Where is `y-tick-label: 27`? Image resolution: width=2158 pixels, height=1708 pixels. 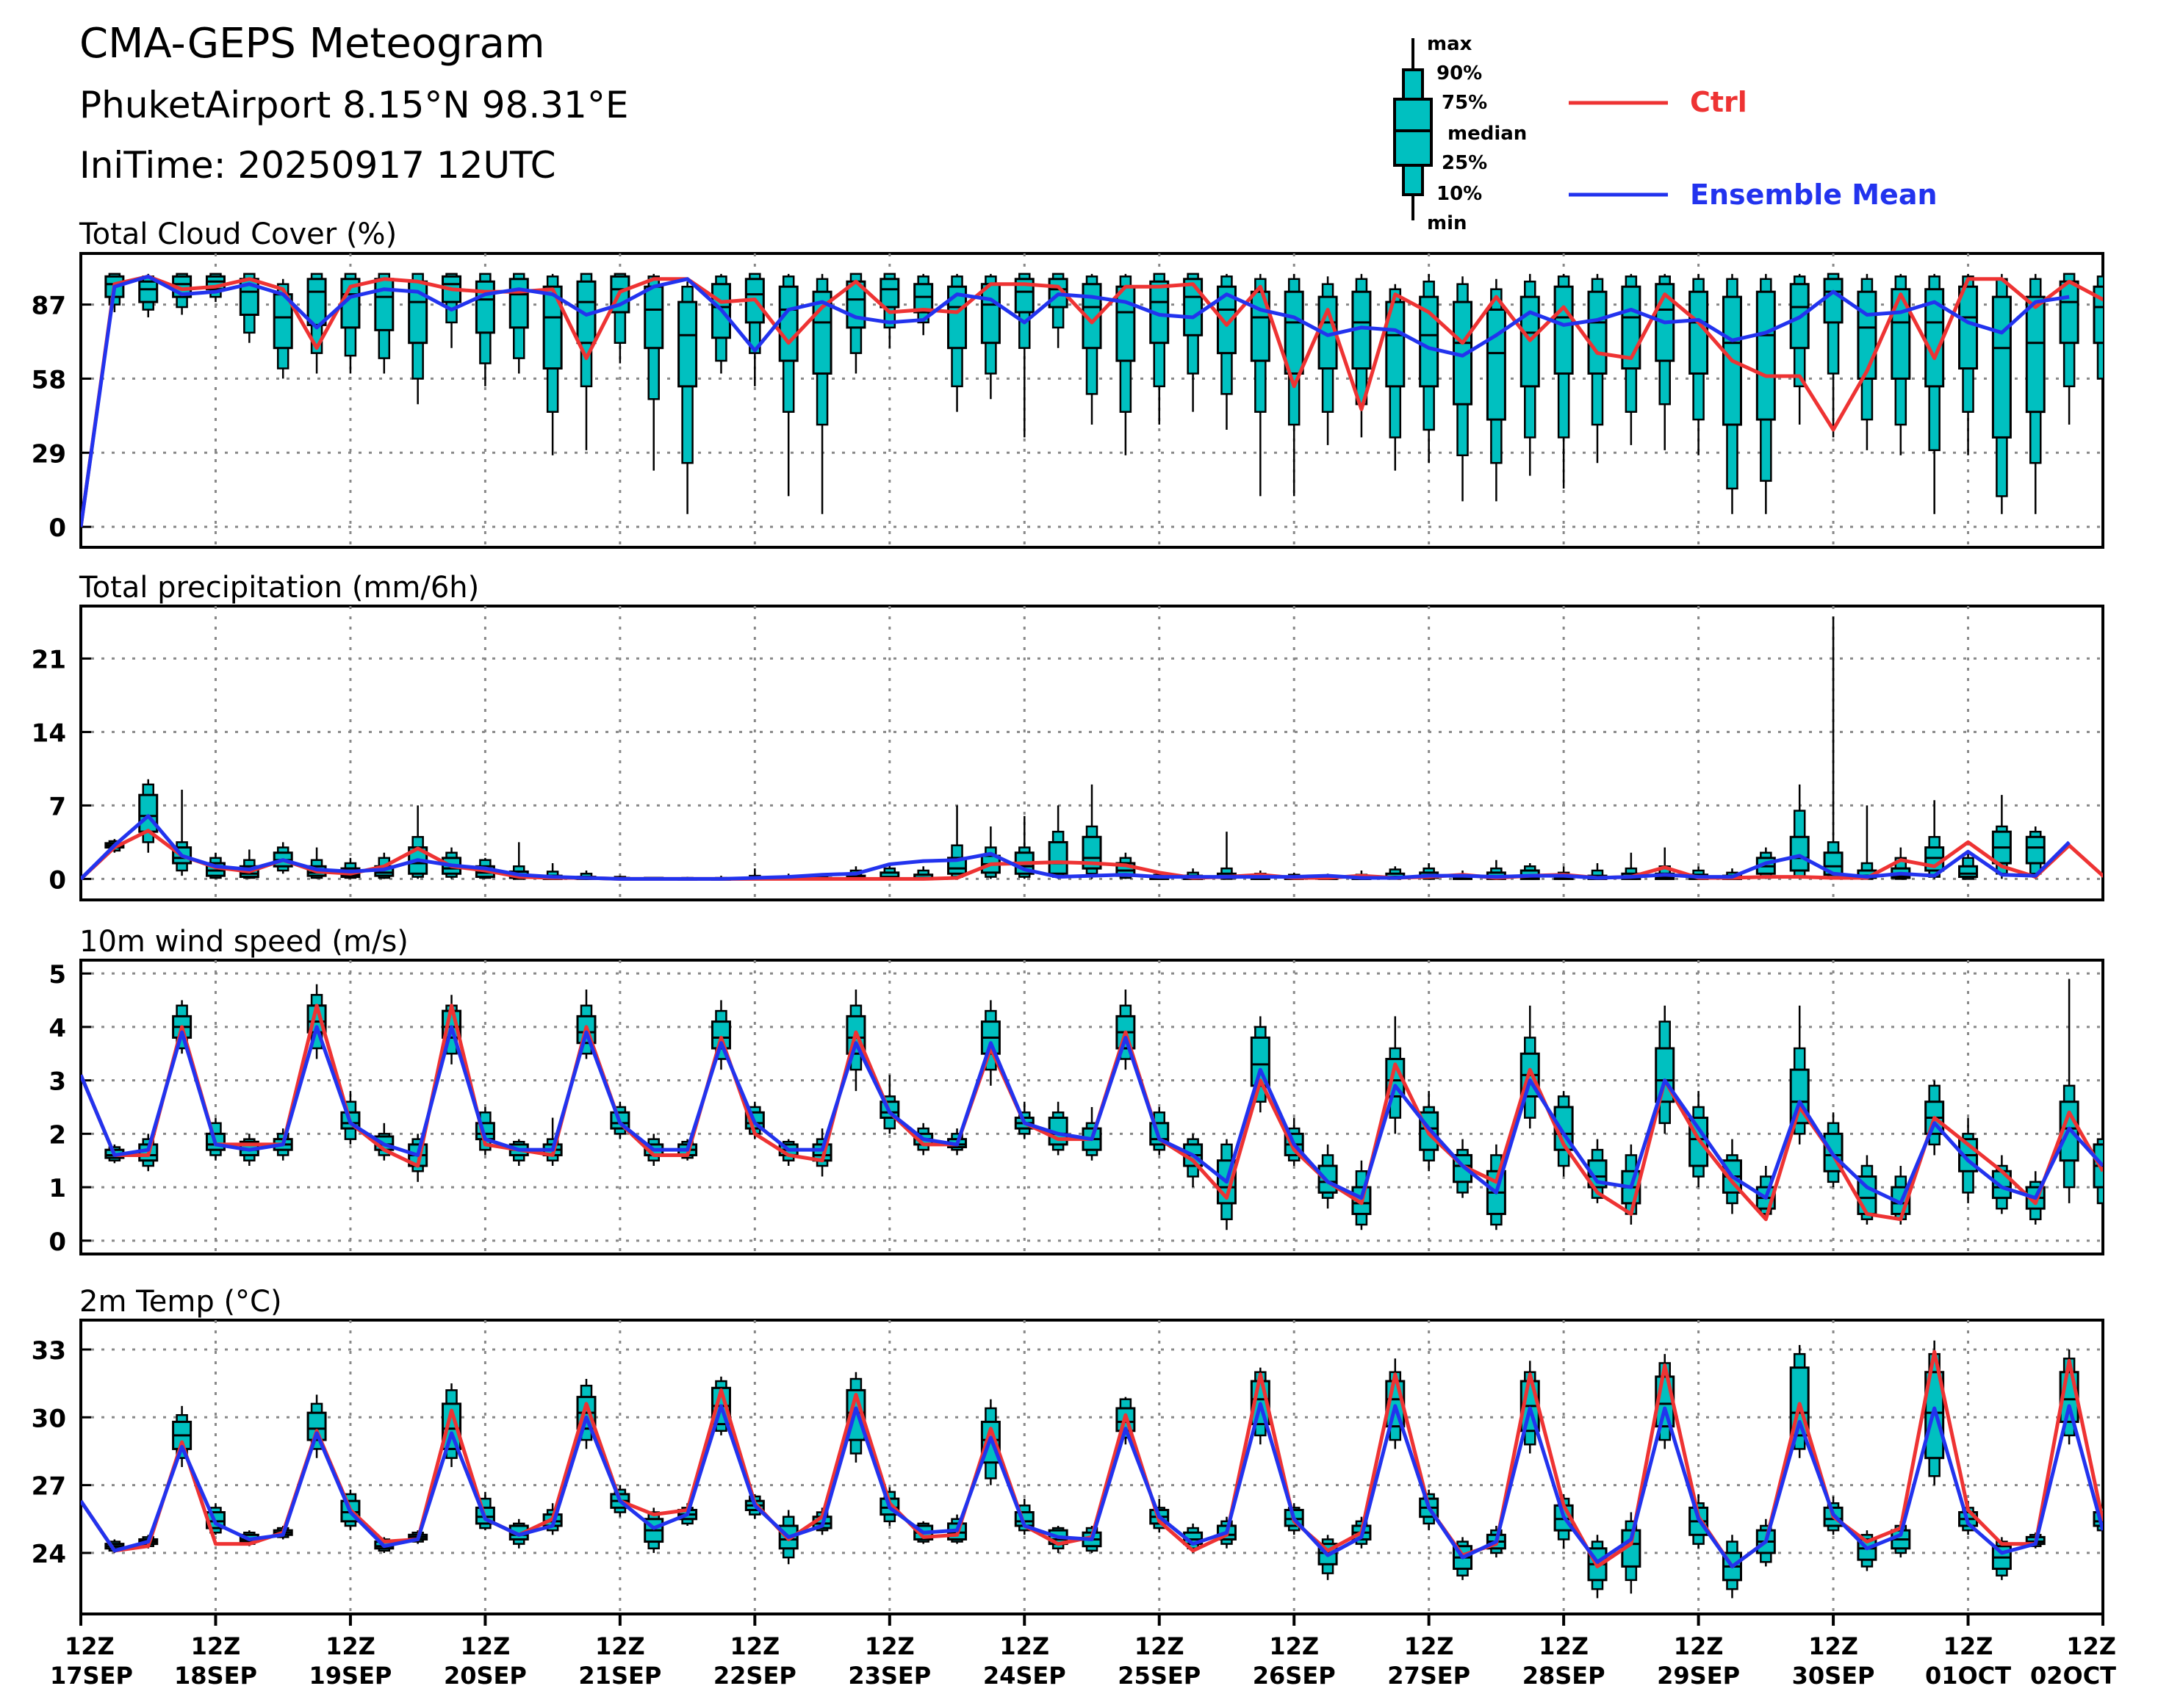
y-tick-label: 27 is located at coordinates (49, 1487).